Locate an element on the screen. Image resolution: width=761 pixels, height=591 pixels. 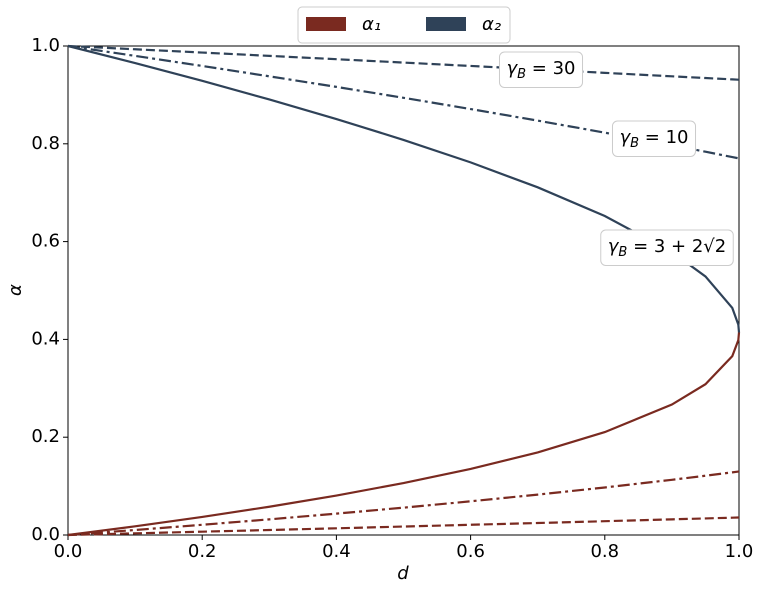
legend-label: α₂ is located at coordinates (491, 24).